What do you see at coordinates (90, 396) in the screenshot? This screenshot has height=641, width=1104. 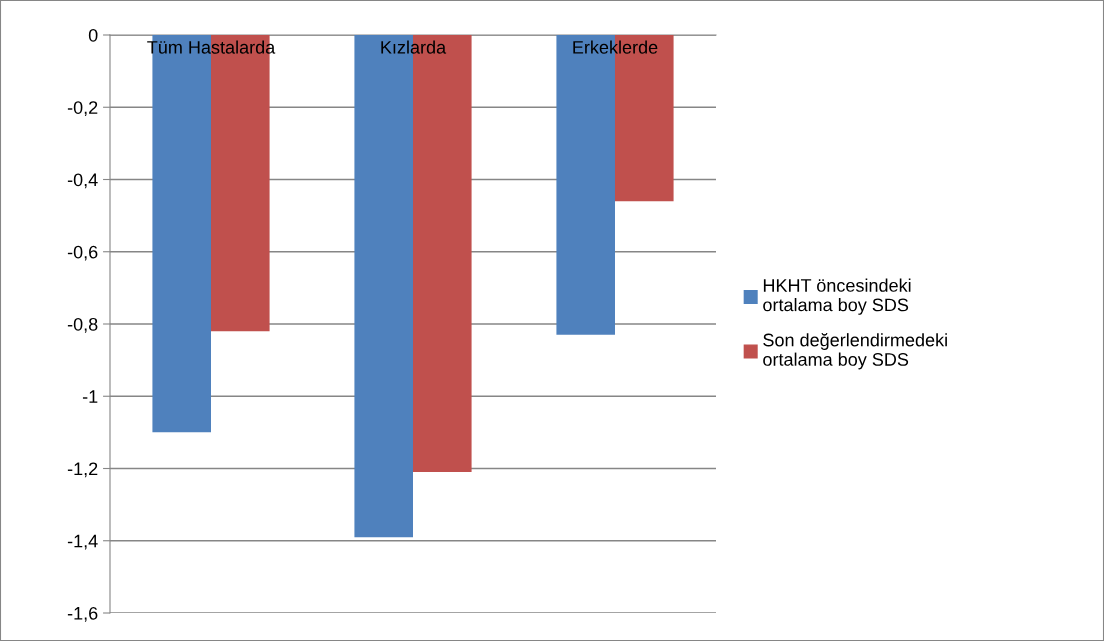 I see `y-tick-label: -1` at bounding box center [90, 396].